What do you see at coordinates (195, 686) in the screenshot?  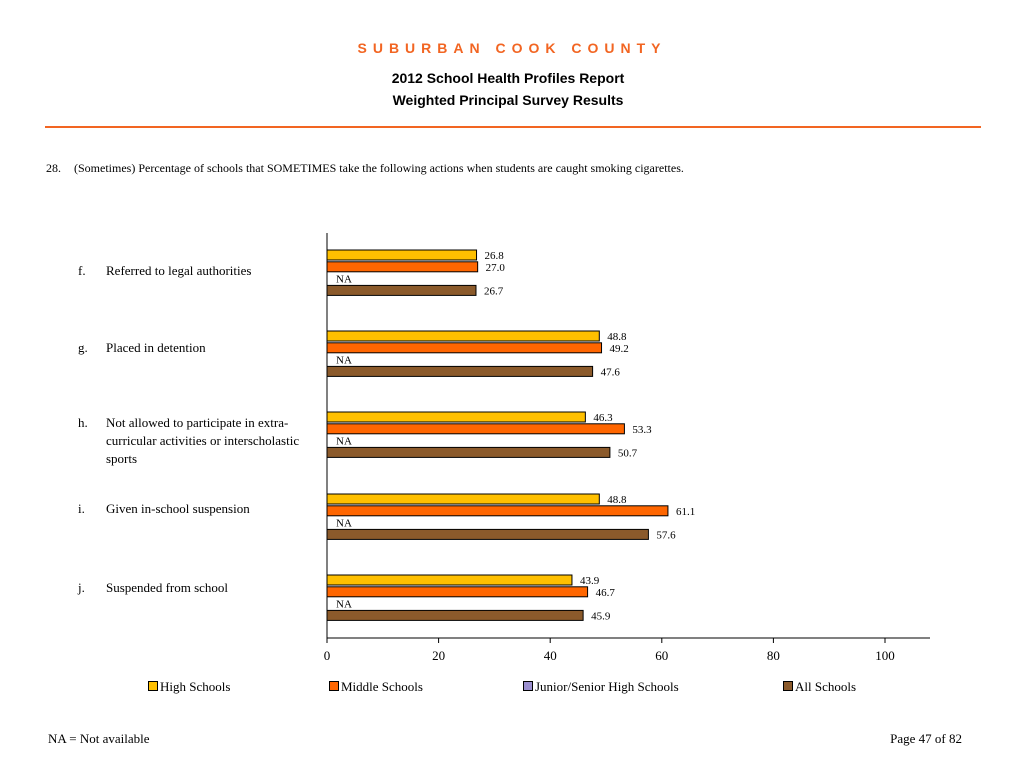 I see `legend-label: High Schools` at bounding box center [195, 686].